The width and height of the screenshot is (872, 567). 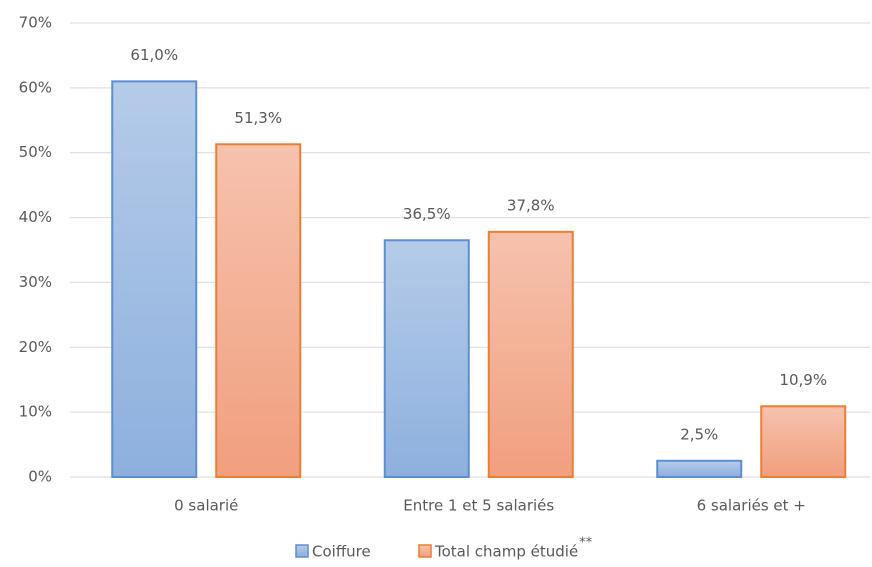 What do you see at coordinates (35, 217) in the screenshot?
I see `y-tick-label: 40%` at bounding box center [35, 217].